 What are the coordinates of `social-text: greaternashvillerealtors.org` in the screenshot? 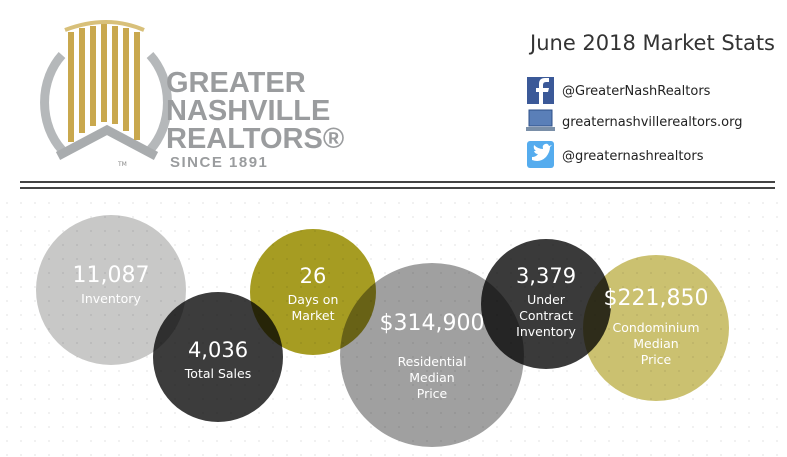 It's located at (652, 122).